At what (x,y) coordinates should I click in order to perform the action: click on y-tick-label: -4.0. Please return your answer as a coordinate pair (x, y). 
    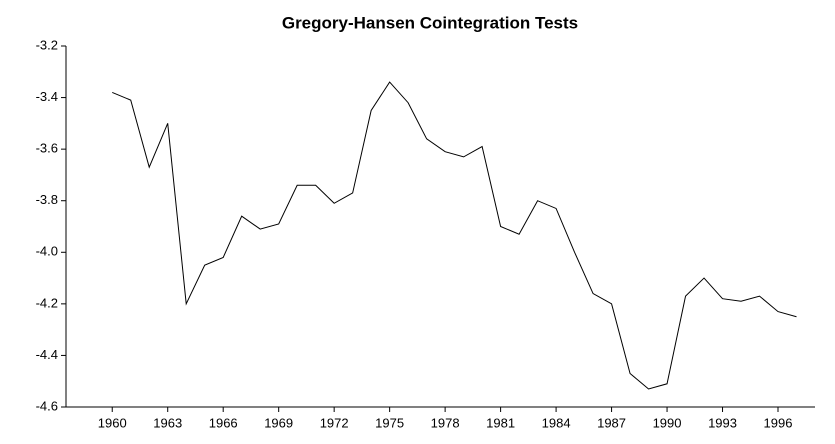
    Looking at the image, I should click on (47, 251).